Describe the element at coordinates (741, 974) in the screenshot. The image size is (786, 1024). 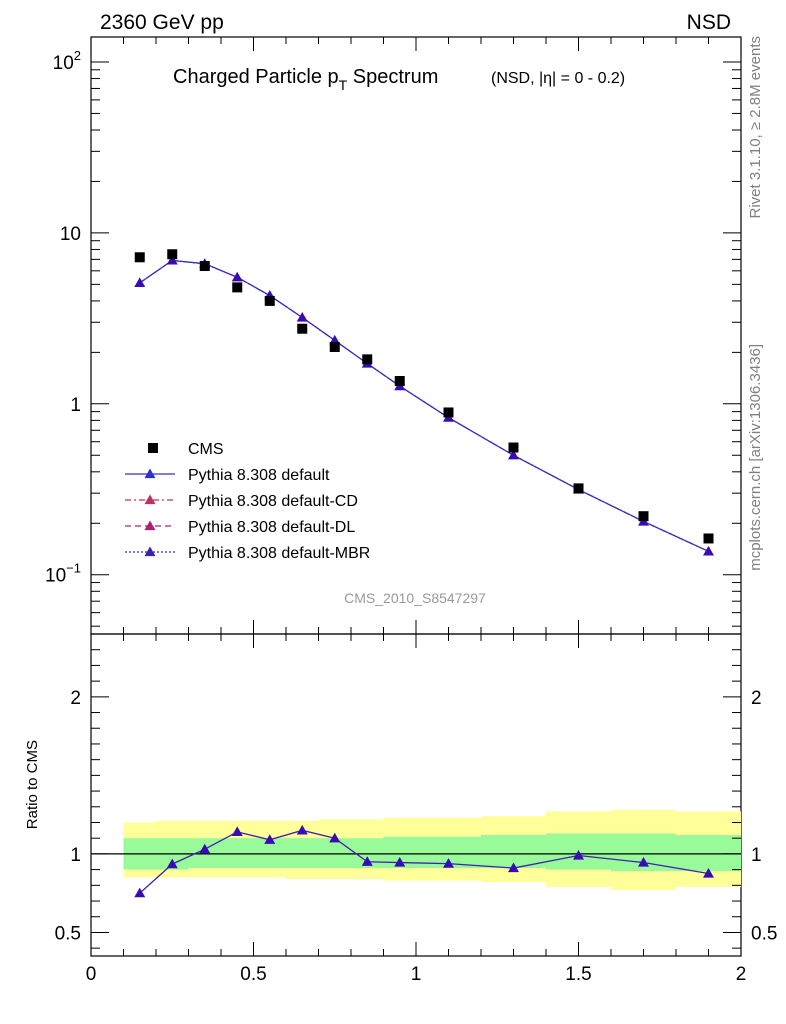
I see `x-tick-label-4: 2` at that location.